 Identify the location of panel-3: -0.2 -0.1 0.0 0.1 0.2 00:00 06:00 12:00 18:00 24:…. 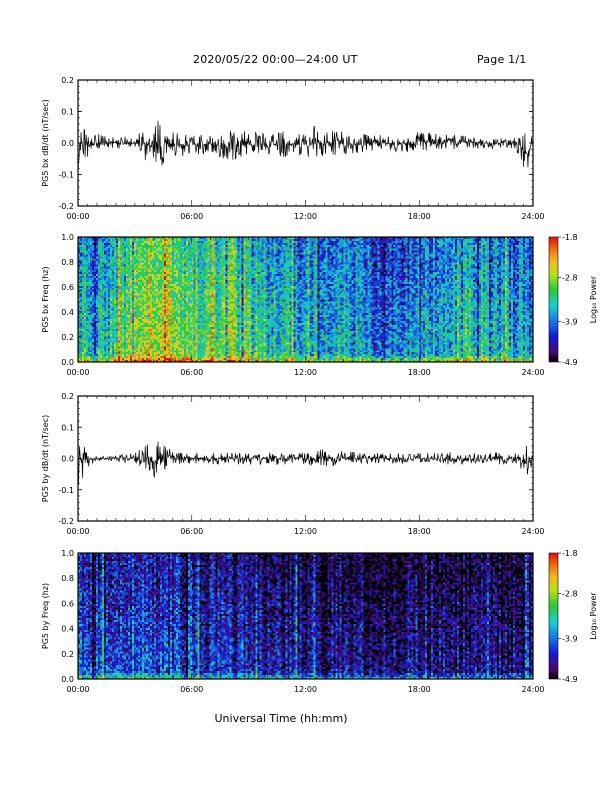
(293, 464).